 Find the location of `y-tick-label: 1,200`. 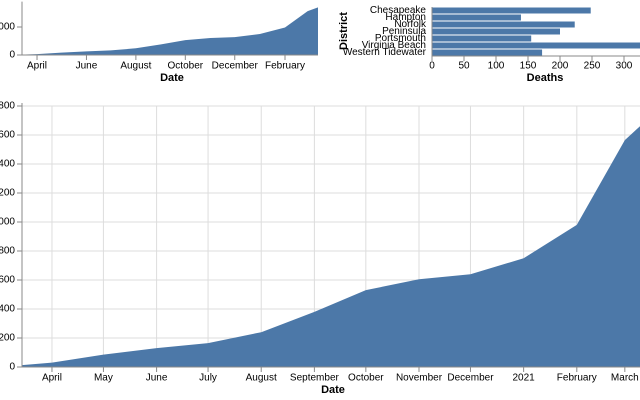

y-tick-label: 1,200 is located at coordinates (7, 193).